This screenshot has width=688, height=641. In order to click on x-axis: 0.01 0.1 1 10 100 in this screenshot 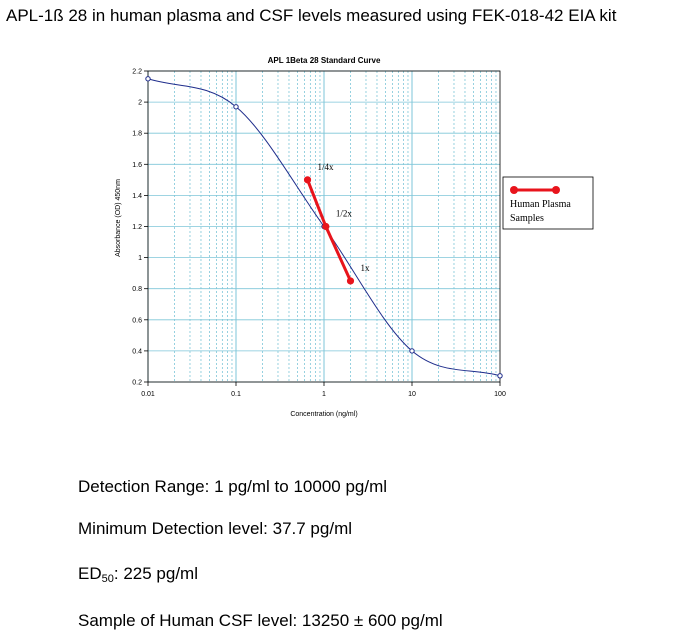, I will do `click(323, 390)`.